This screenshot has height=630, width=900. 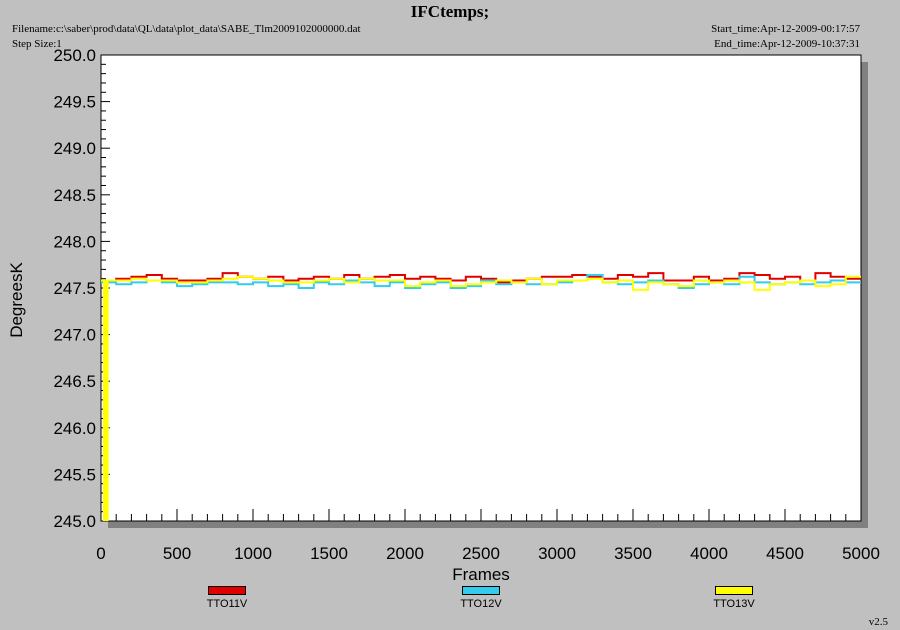 I want to click on x-tick-label: 4500, so click(x=785, y=553).